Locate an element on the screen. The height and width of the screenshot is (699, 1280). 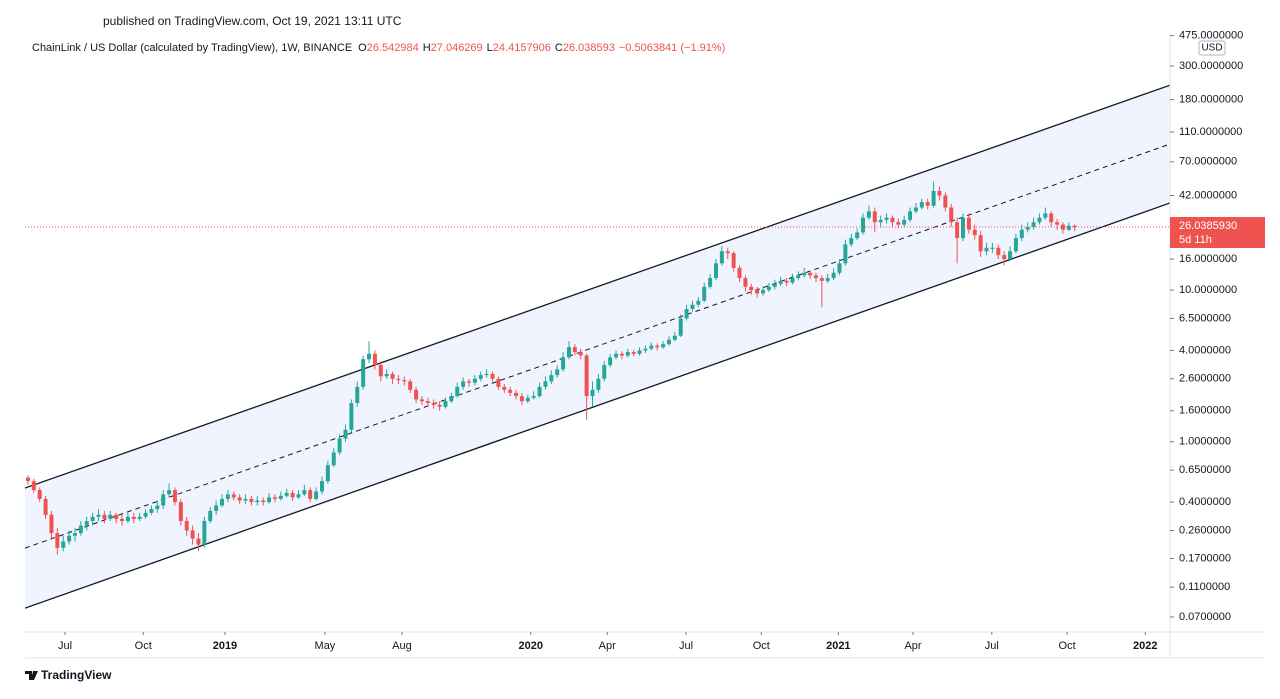
y-tick-label: 6.5000000 is located at coordinates (1205, 318).